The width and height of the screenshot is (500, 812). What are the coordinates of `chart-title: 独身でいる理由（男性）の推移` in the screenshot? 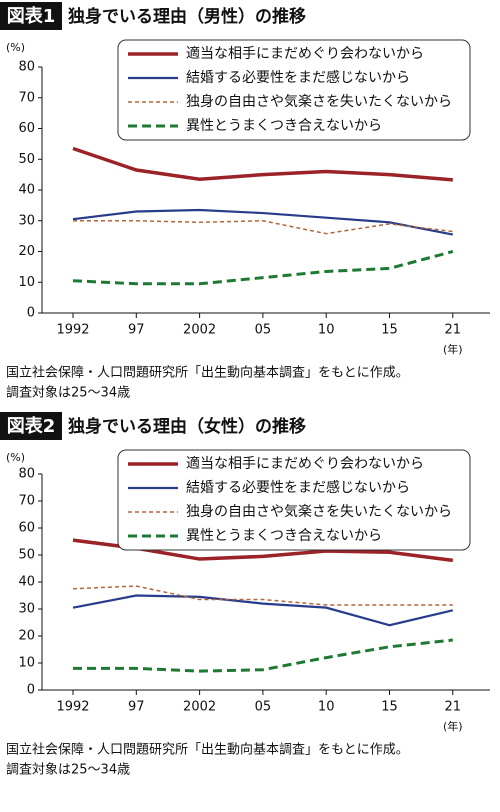 It's located at (187, 16).